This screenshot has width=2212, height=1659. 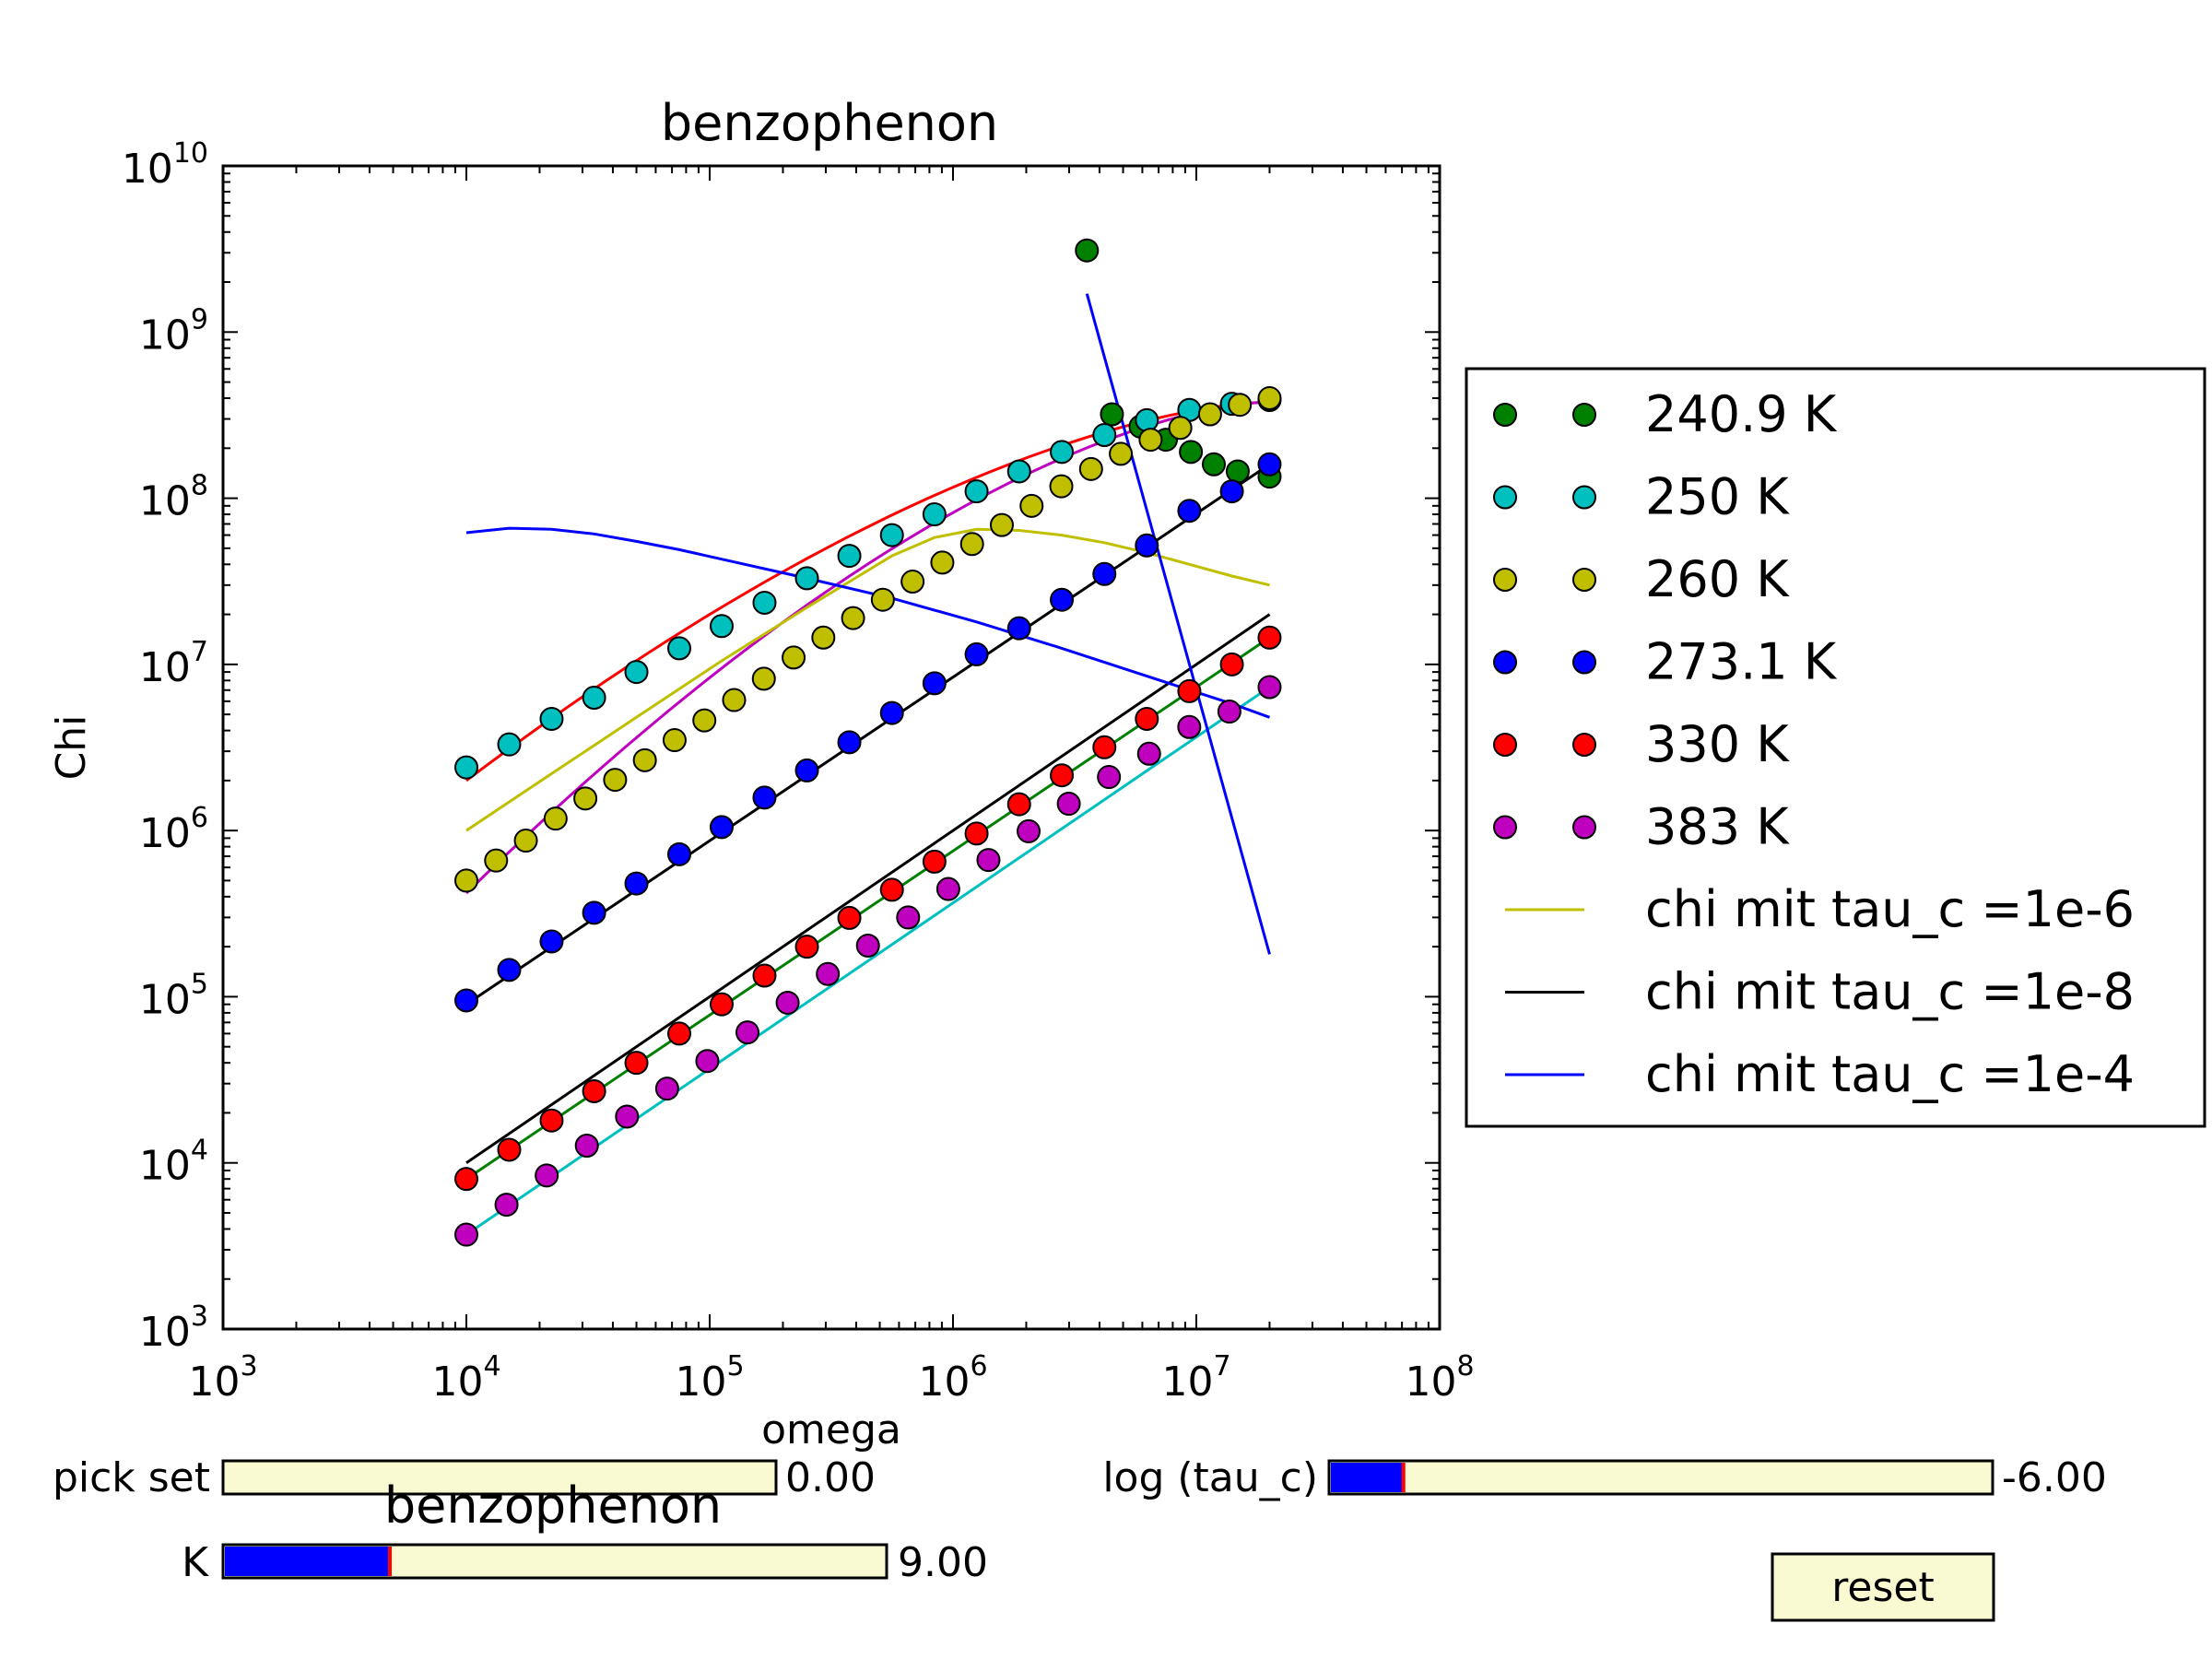 I want to click on x-tick-labels: 10³ 10⁴ 10⁵ 10⁶ 10⁷ 10⁸, so click(x=831, y=1378).